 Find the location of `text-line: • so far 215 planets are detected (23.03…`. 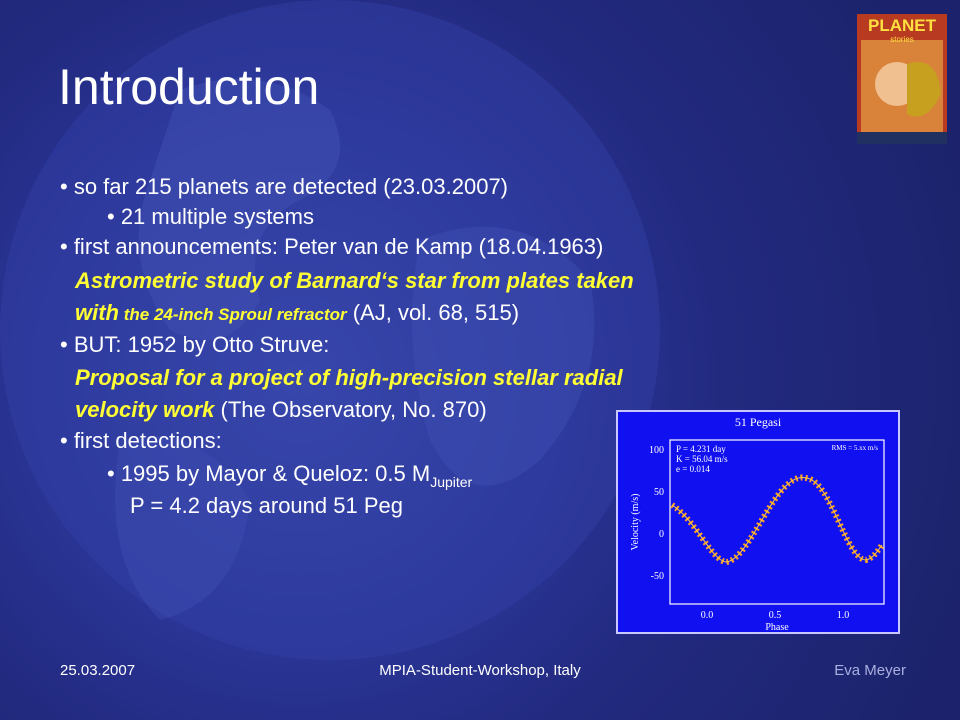

text-line: • so far 215 planets are detected (23.03… is located at coordinates (284, 187).